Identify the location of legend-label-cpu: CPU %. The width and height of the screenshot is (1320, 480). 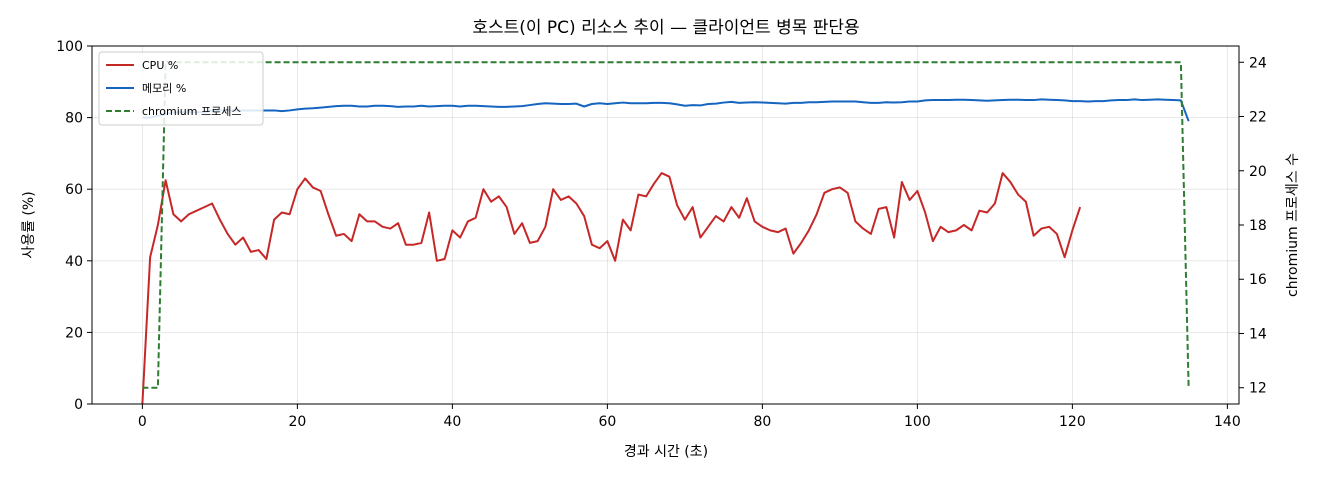
(160, 65).